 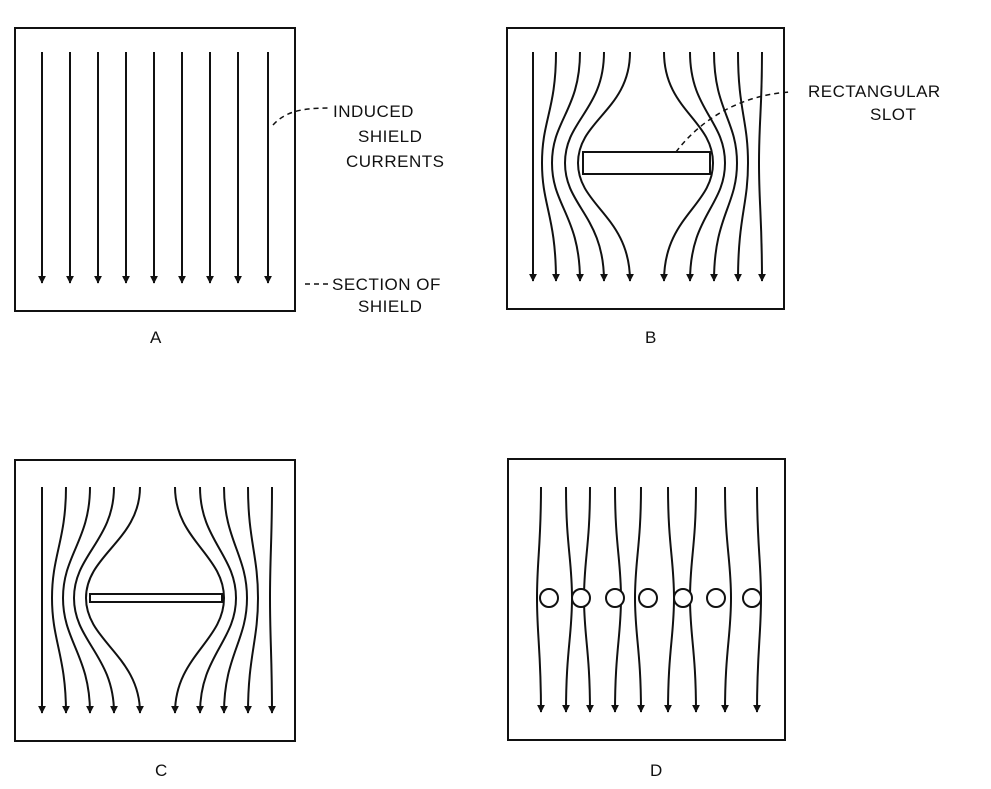 What do you see at coordinates (156, 337) in the screenshot?
I see `panel-label-a: A` at bounding box center [156, 337].